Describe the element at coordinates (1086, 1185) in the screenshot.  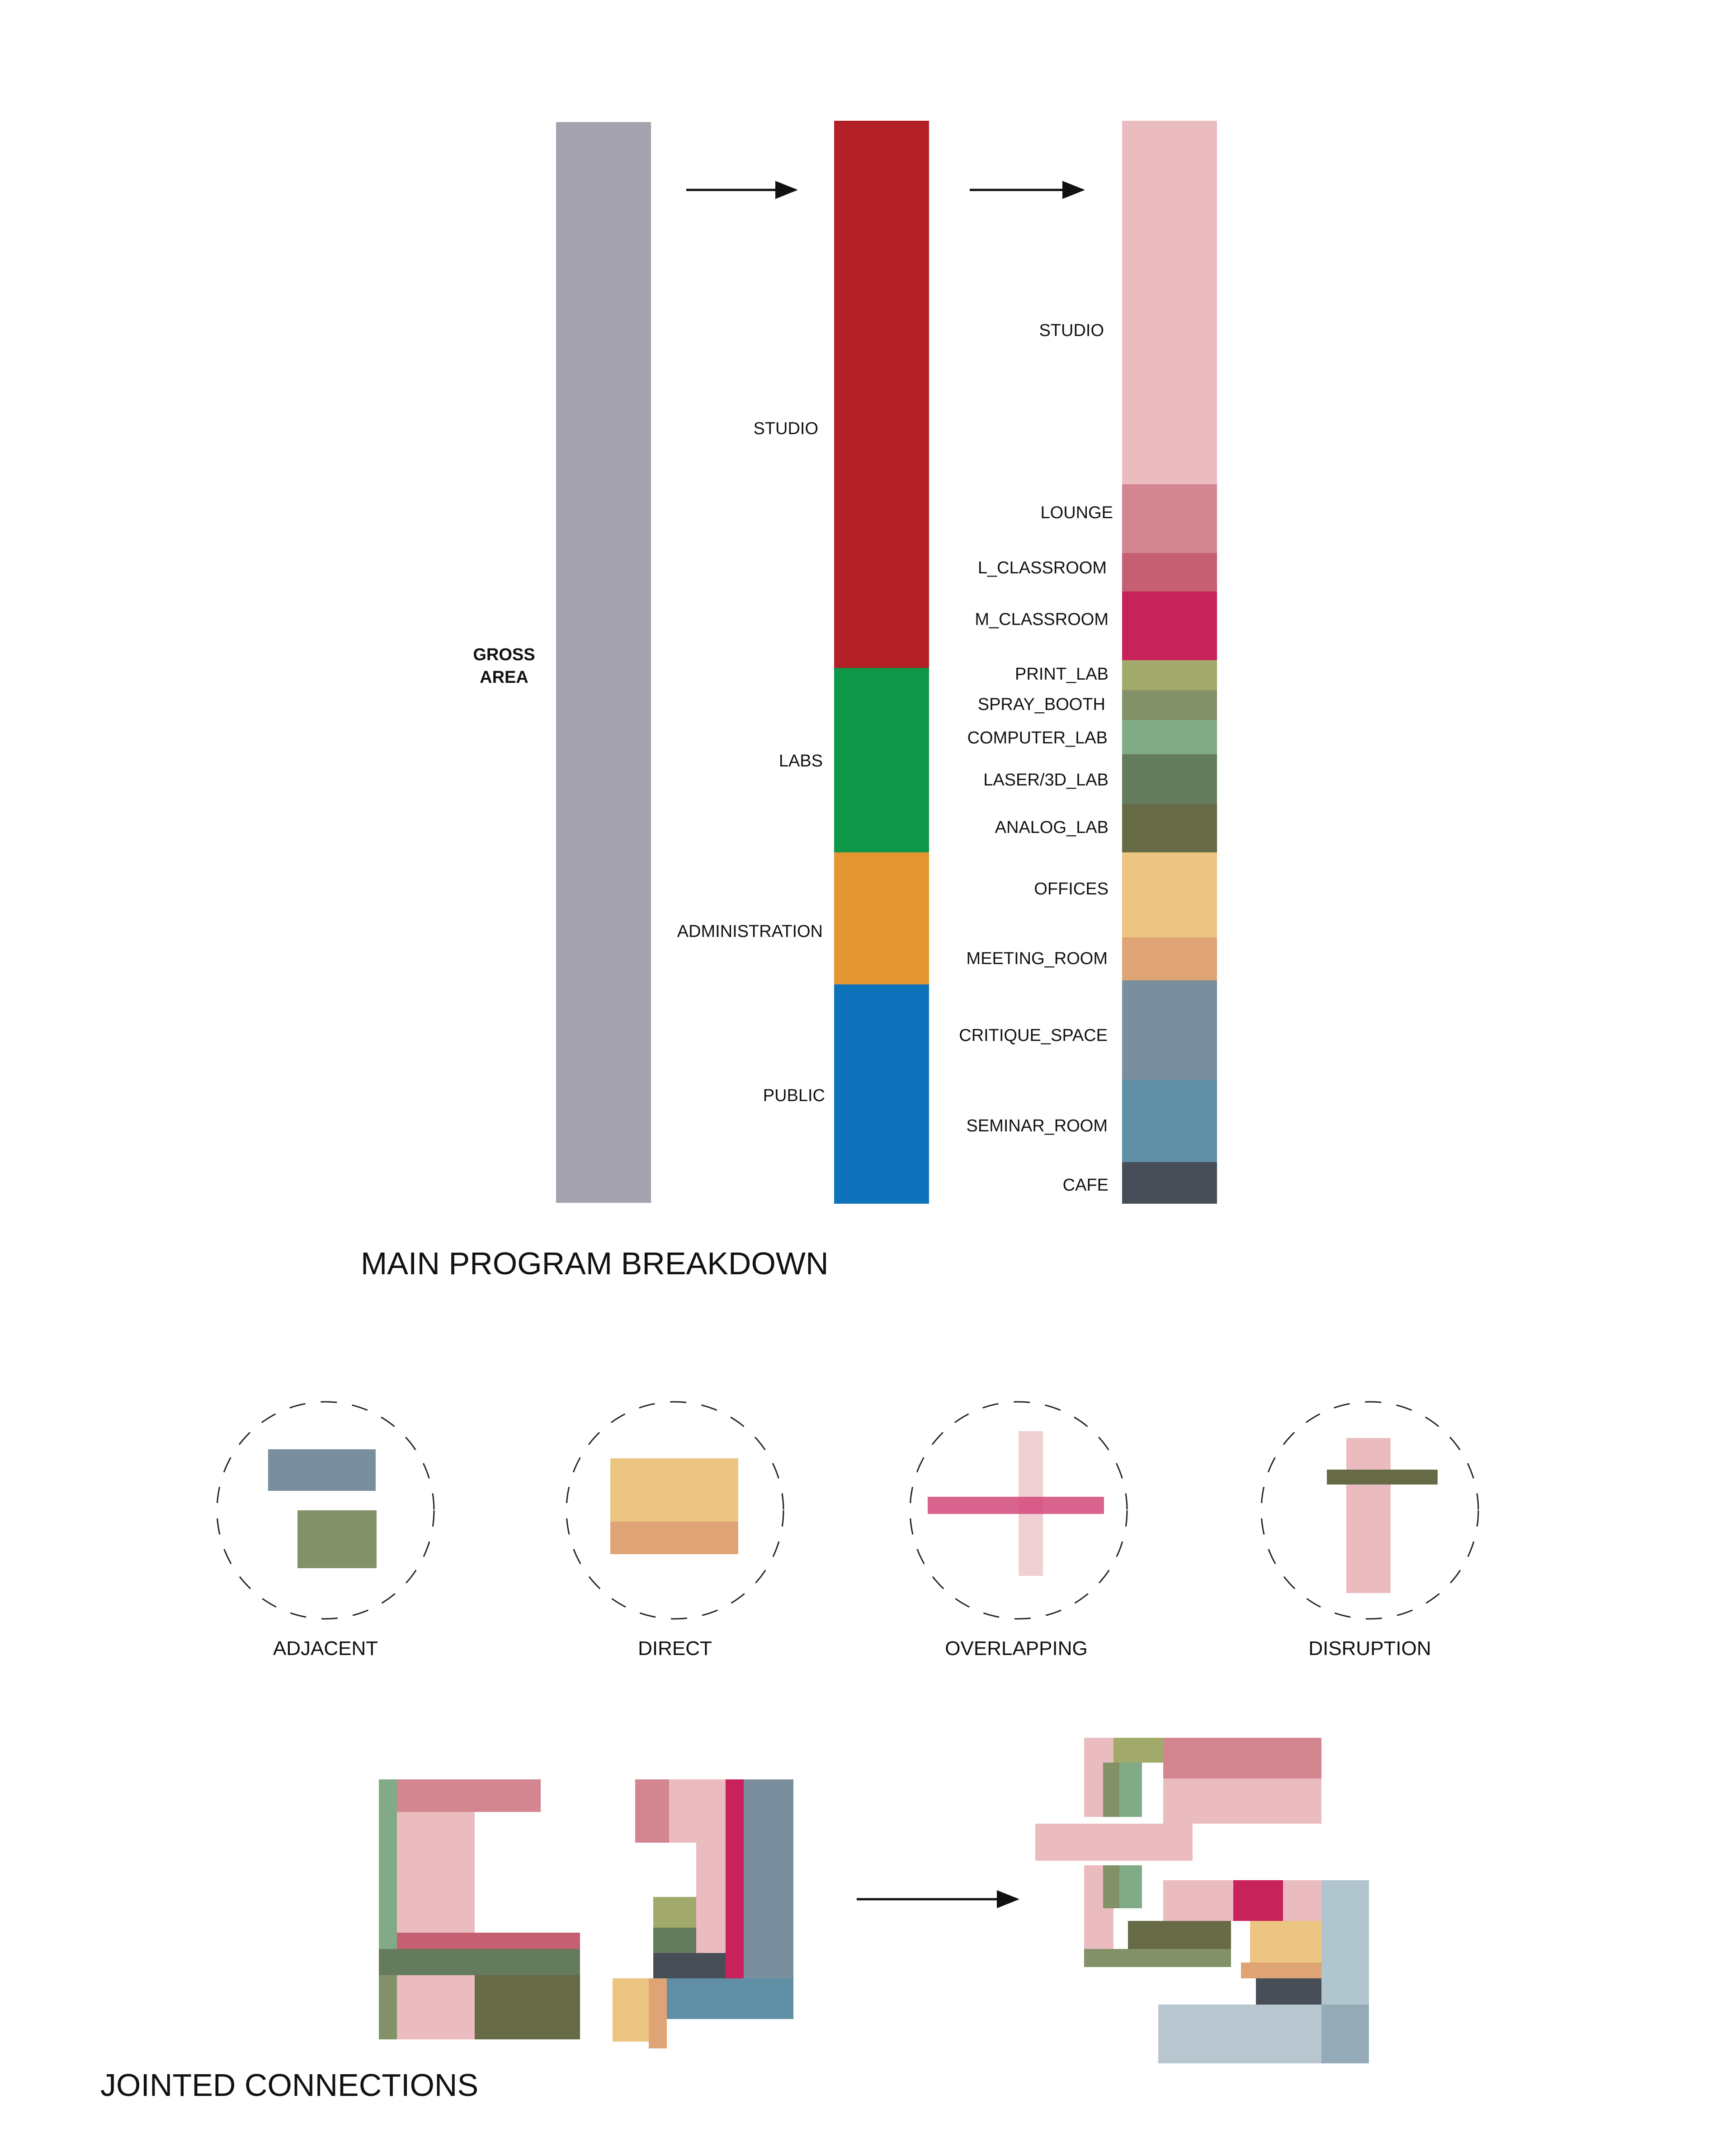
I see `space-label-cafe: CAFE` at that location.